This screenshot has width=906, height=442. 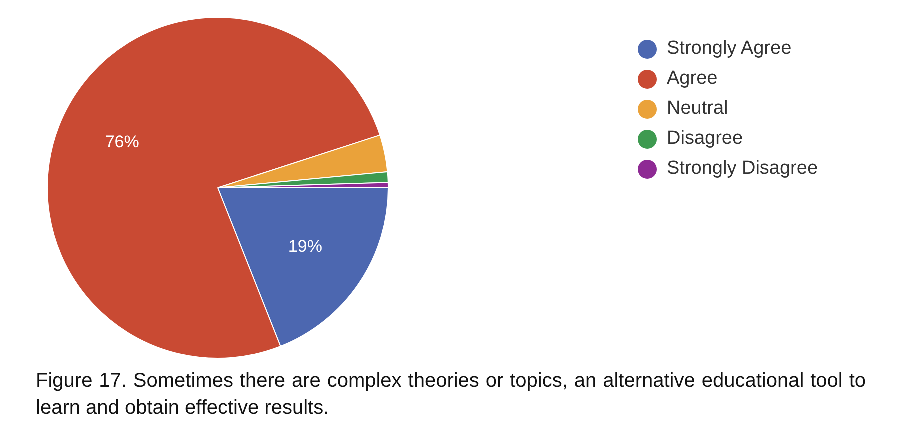 What do you see at coordinates (451, 395) in the screenshot?
I see `caption: Figure 17. Sometimes there are complex theories or topics, an alternative educational tool to learn and obtain effective results.` at bounding box center [451, 395].